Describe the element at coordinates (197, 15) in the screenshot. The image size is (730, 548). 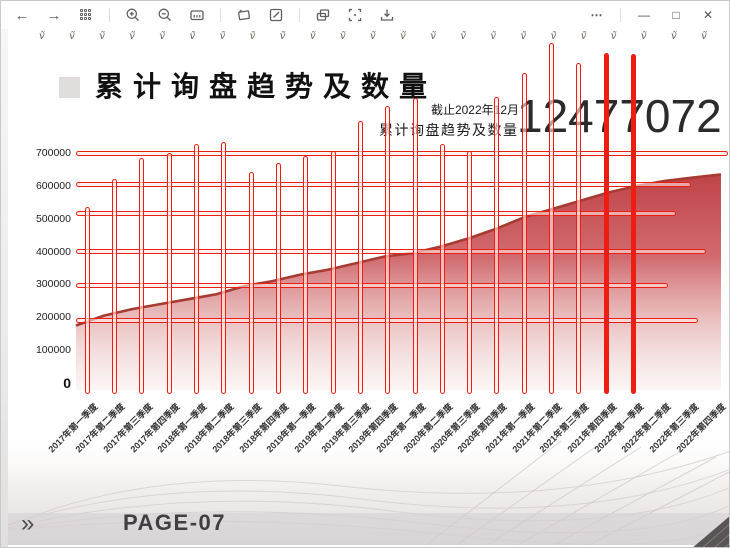
I see `slide-sorter-icon` at that location.